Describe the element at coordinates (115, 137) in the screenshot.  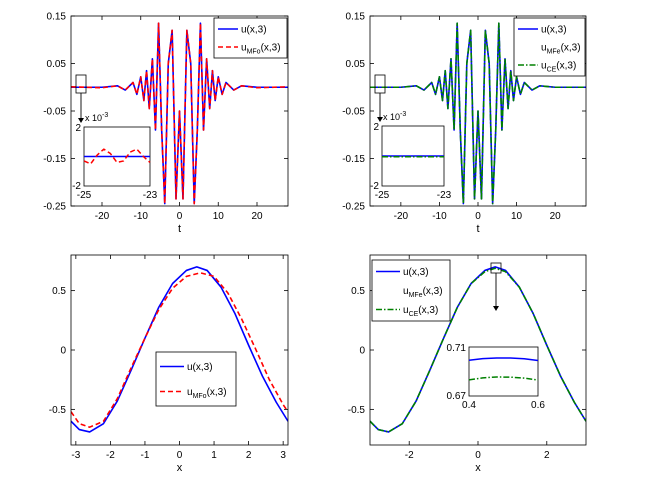
I see `inset: 2 -2-25 -23 x 10-3` at that location.